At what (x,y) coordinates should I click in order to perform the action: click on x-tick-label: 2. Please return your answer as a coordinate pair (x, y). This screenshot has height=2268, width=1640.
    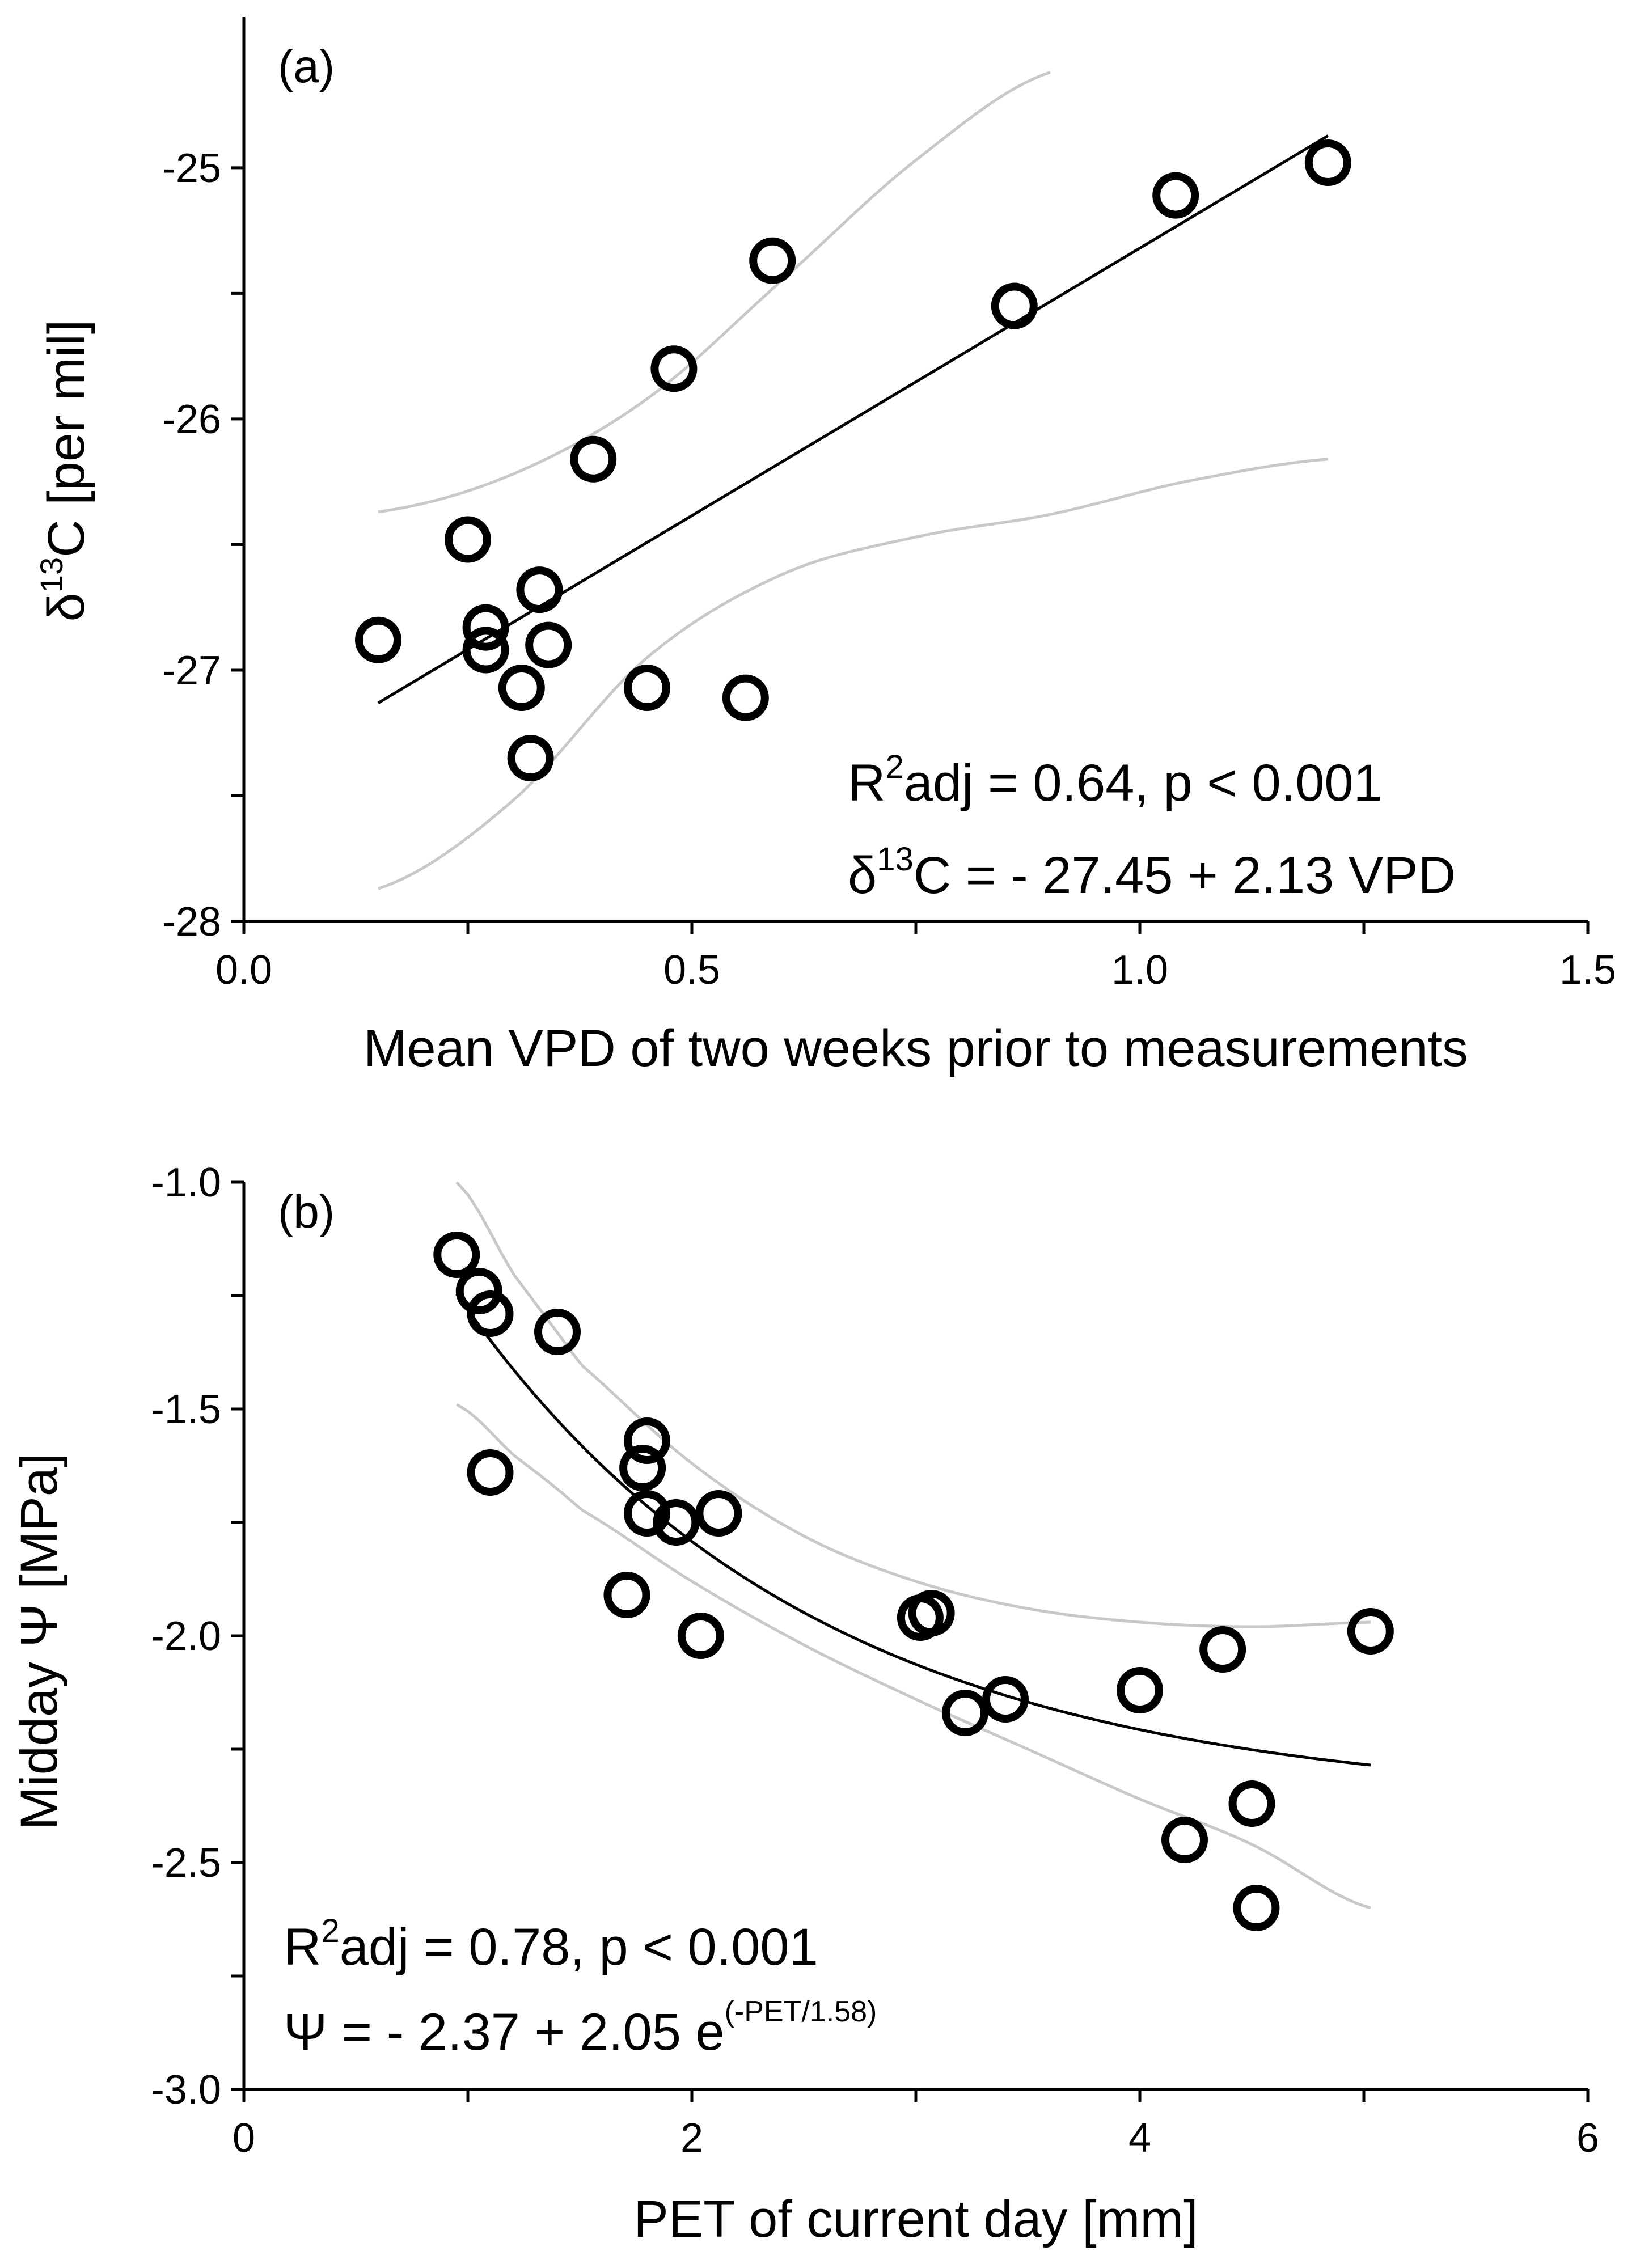
    Looking at the image, I should click on (691, 2138).